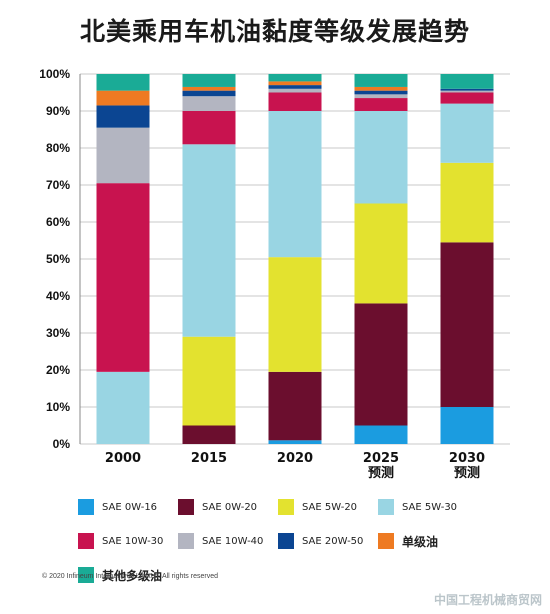 The width and height of the screenshot is (550, 614). Describe the element at coordinates (58, 259) in the screenshot. I see `y-tick-label: 50%` at that location.